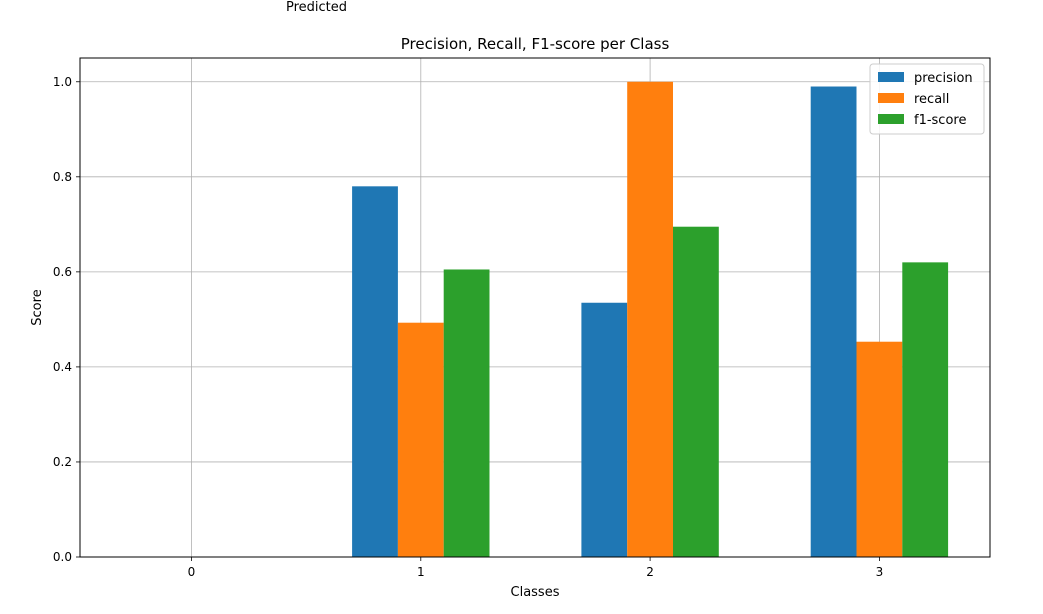  I want to click on legend-label-f1-score: f1-score, so click(940, 120).